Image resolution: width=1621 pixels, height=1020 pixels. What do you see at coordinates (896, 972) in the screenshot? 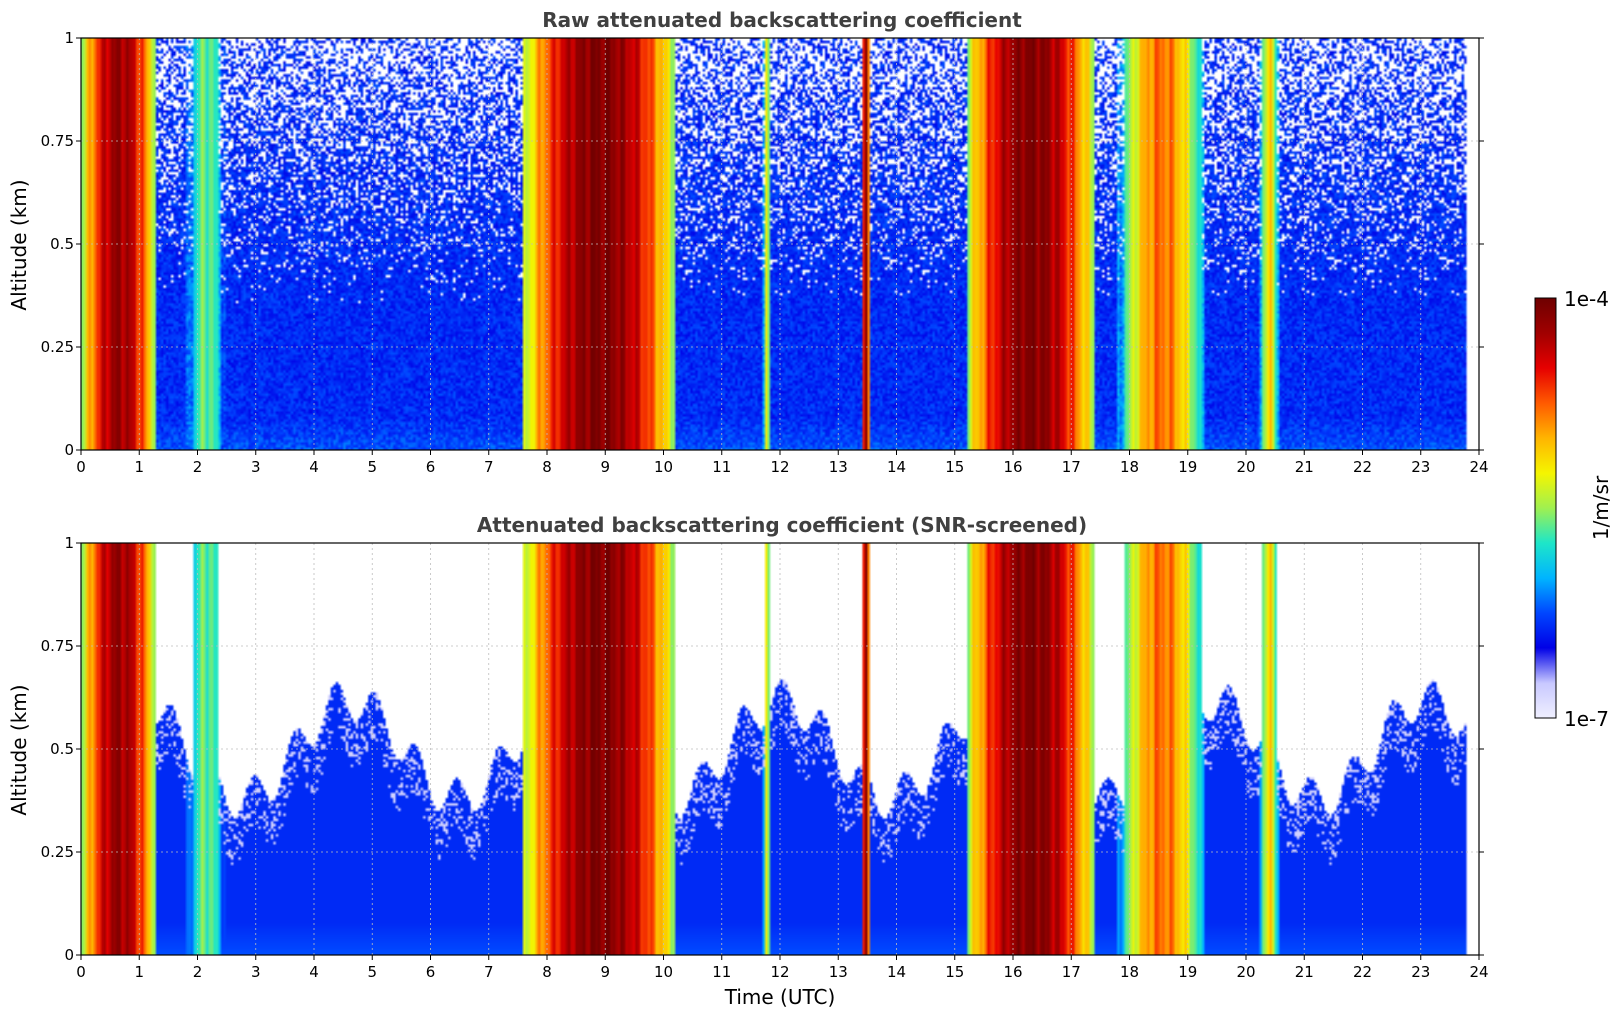
I see `panel-screened-x-tick-label: 14` at bounding box center [896, 972].